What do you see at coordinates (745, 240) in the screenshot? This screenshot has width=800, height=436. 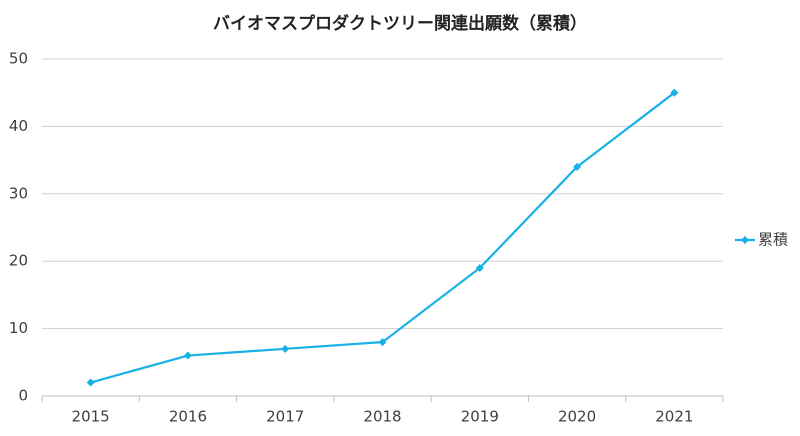 I see `legend-marker` at bounding box center [745, 240].